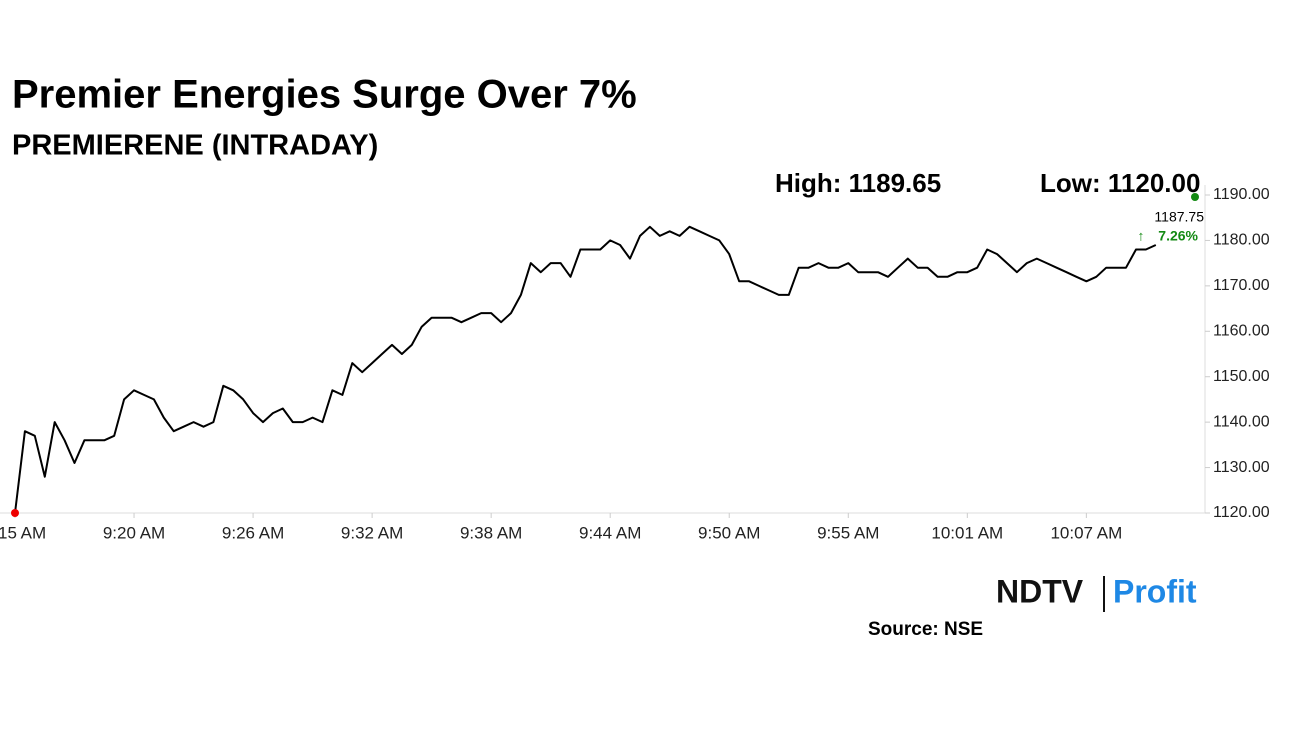 The width and height of the screenshot is (1296, 729). Describe the element at coordinates (1179, 217) in the screenshot. I see `last-price: 1187.75` at that location.